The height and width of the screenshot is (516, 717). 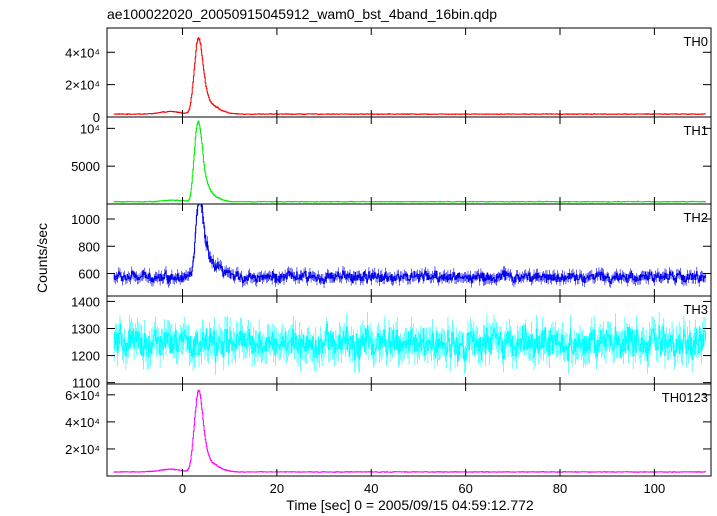 I want to click on series-th2, so click(x=409, y=244).